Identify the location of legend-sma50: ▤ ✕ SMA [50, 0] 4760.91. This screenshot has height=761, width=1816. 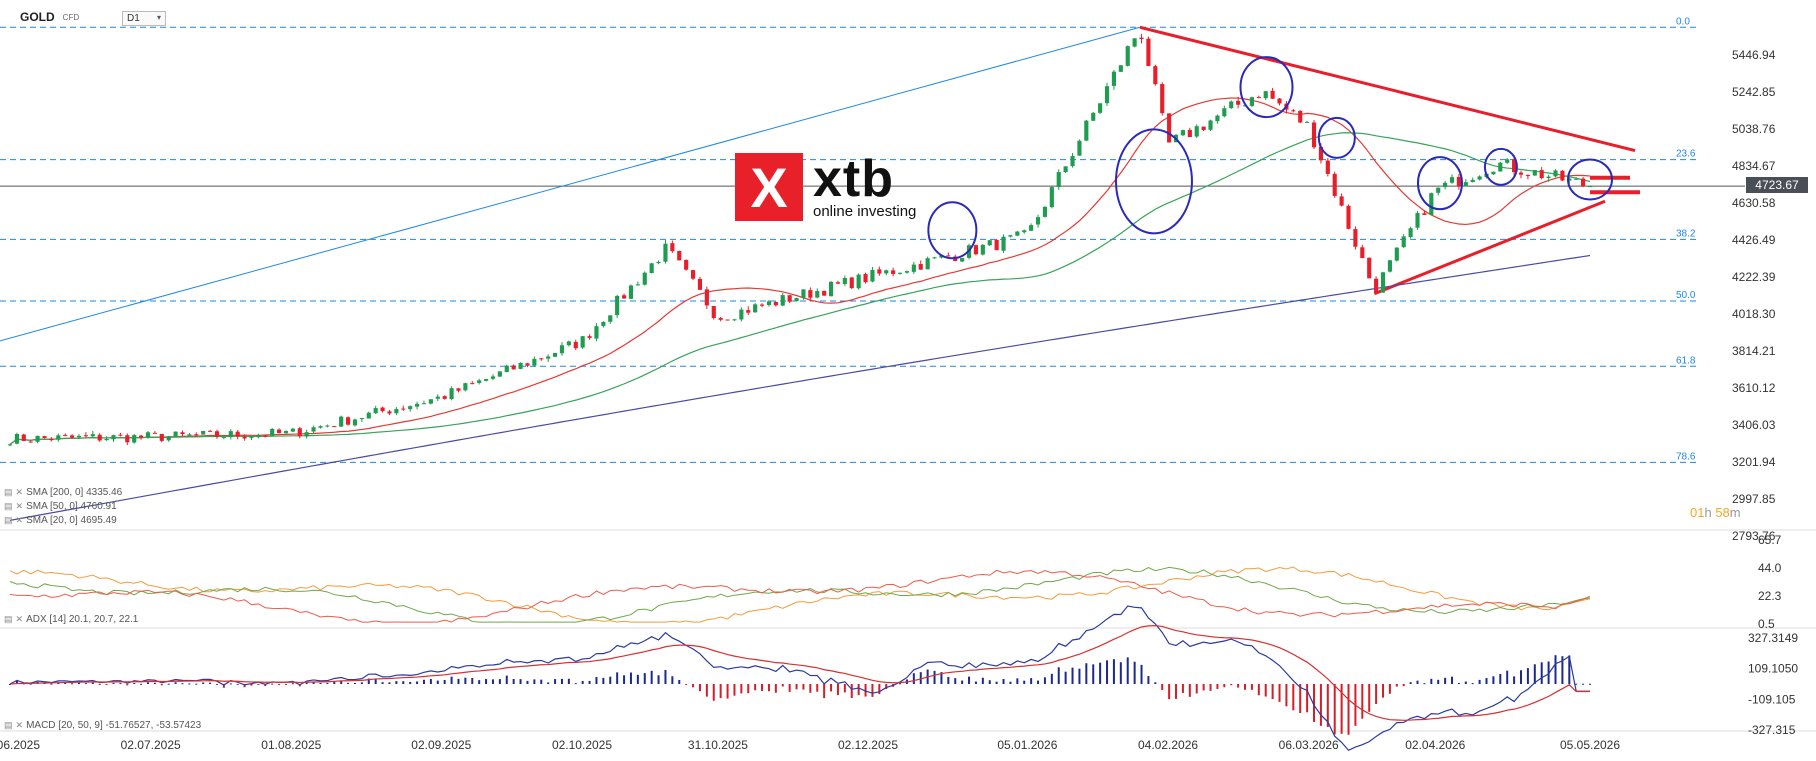
(60, 506).